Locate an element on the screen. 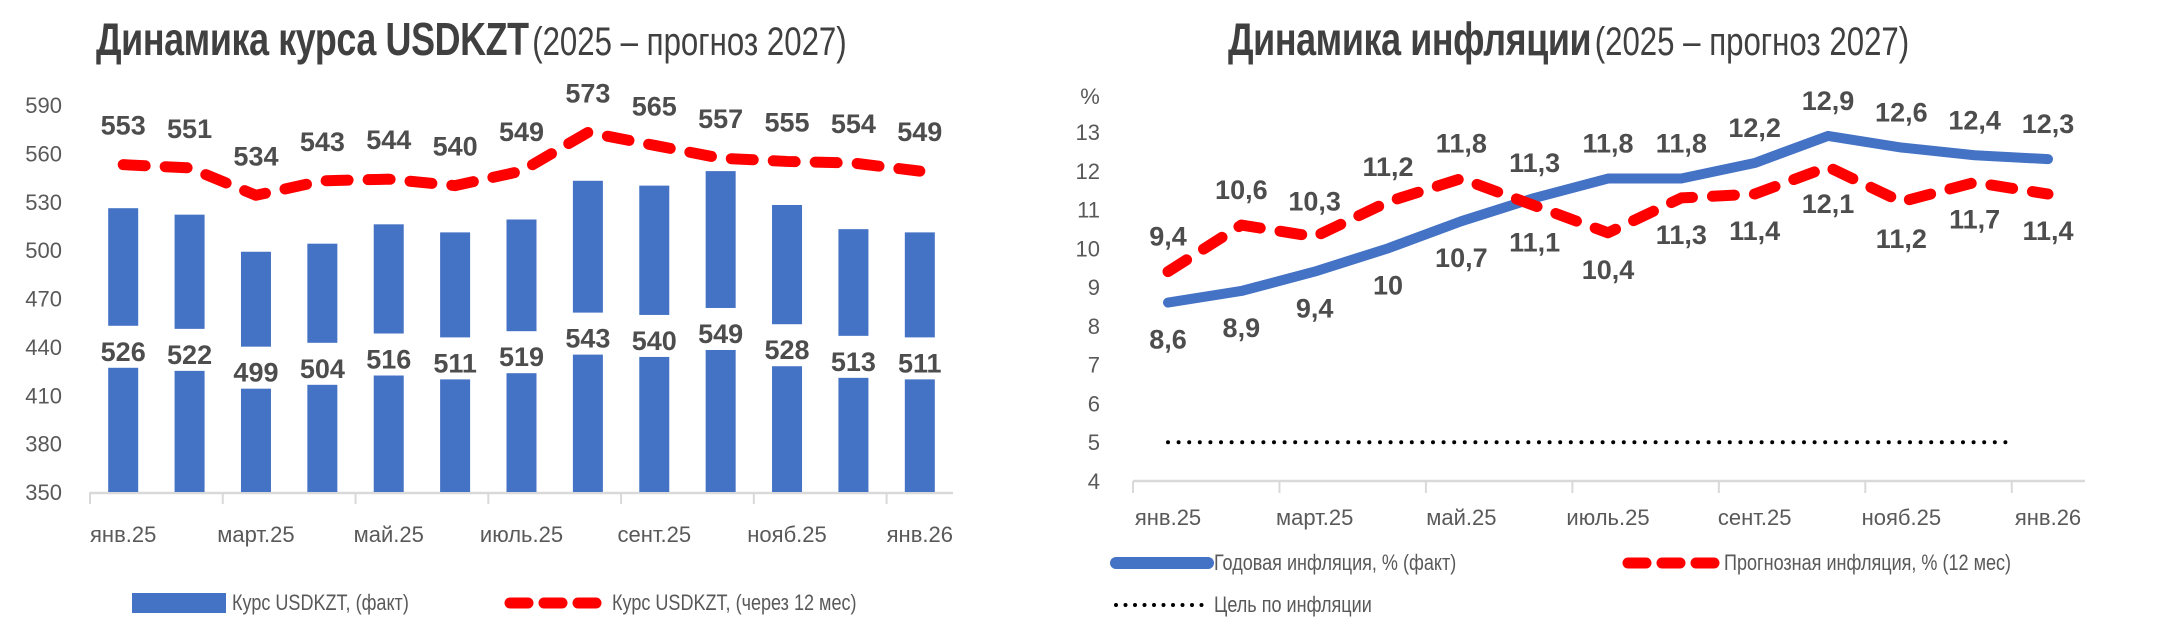 The width and height of the screenshot is (2160, 627). fact-value-label: 9,4 is located at coordinates (1315, 309).